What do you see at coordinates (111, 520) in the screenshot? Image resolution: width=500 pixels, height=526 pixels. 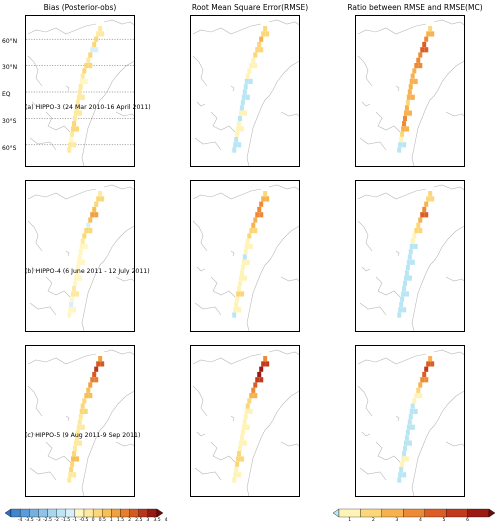 I see `colorbar-tick-label: 1` at bounding box center [111, 520].